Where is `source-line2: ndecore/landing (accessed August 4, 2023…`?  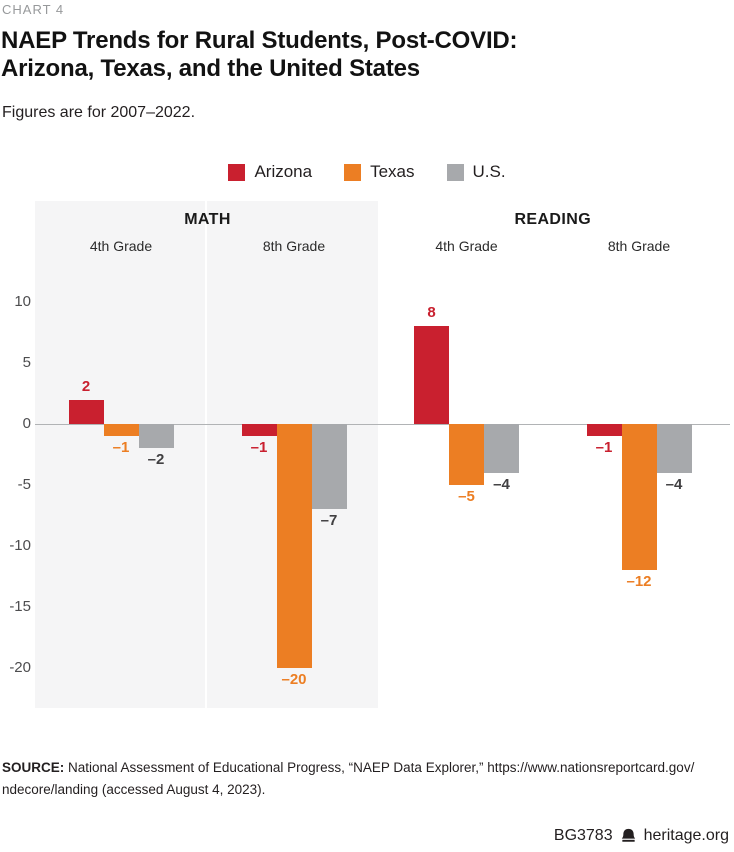
source-line2: ndecore/landing (accessed August 4, 2023… is located at coordinates (134, 789).